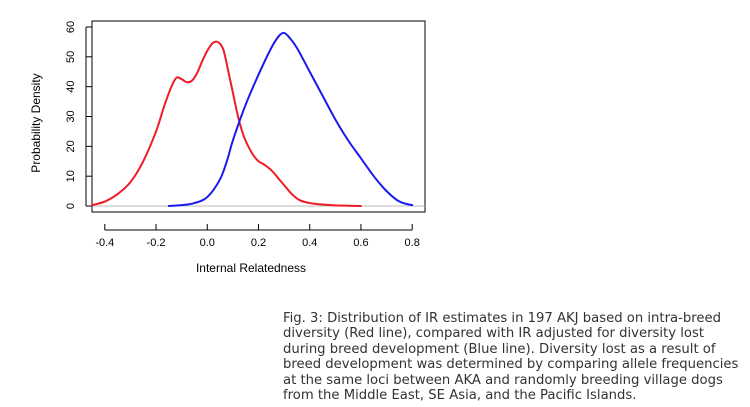 Image resolution: width=750 pixels, height=407 pixels. I want to click on y-axis-title: Probability Density, so click(36, 122).